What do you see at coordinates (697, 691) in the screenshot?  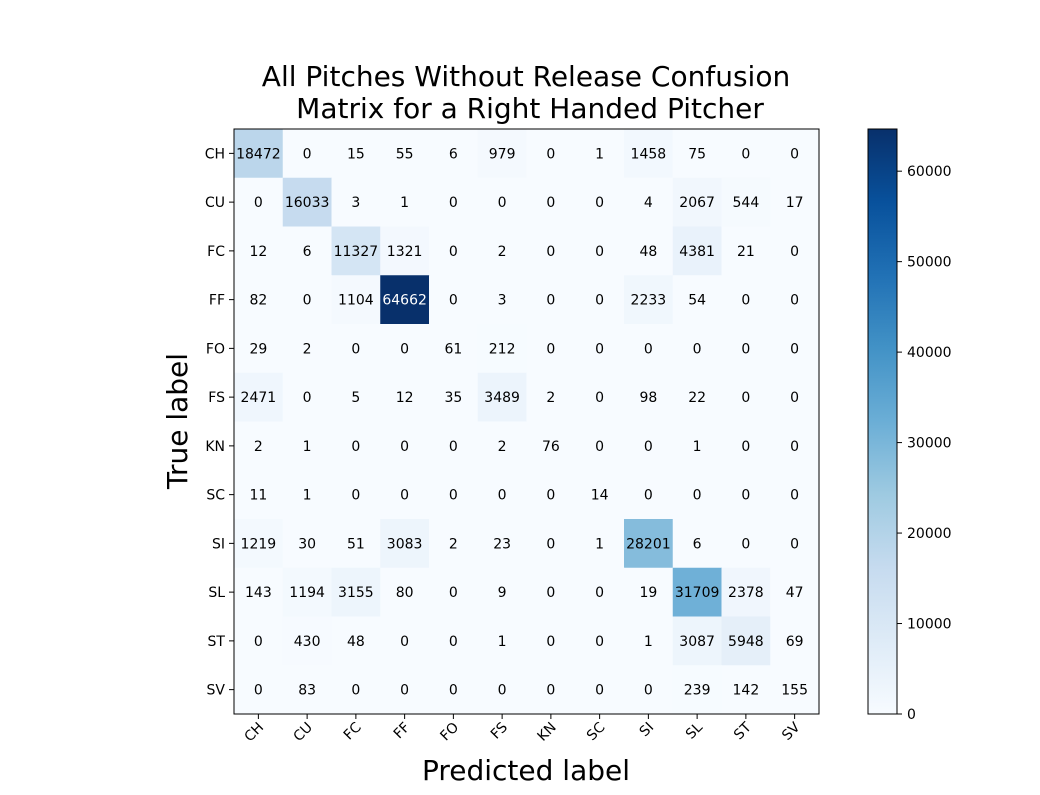 I see `cell-value-label: 239` at bounding box center [697, 691].